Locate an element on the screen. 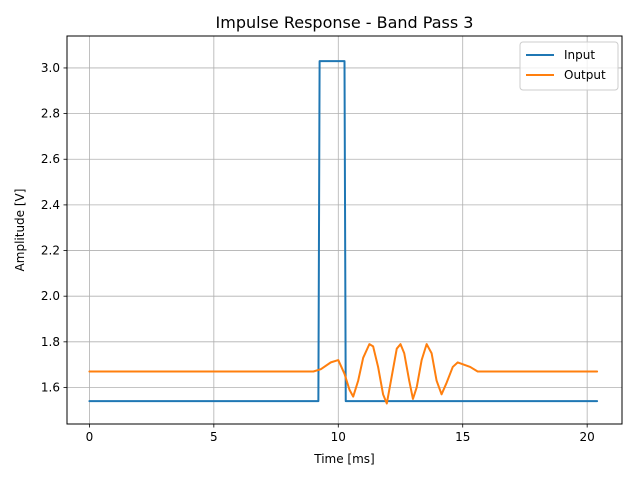 This screenshot has height=480, width=640. legend-label-output: Output is located at coordinates (585, 75).